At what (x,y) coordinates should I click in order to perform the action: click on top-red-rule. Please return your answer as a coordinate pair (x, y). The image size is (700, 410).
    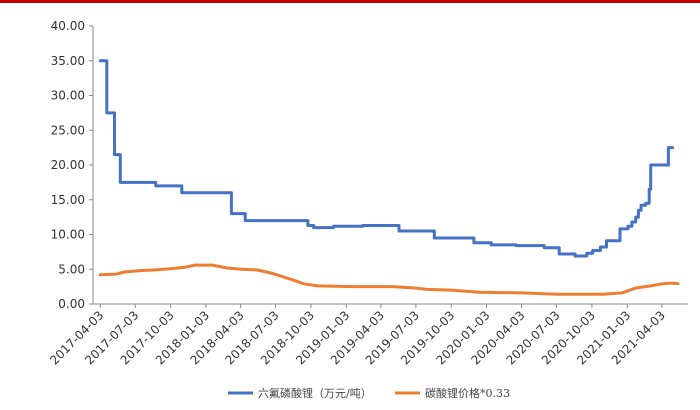
    Looking at the image, I should click on (350, 1).